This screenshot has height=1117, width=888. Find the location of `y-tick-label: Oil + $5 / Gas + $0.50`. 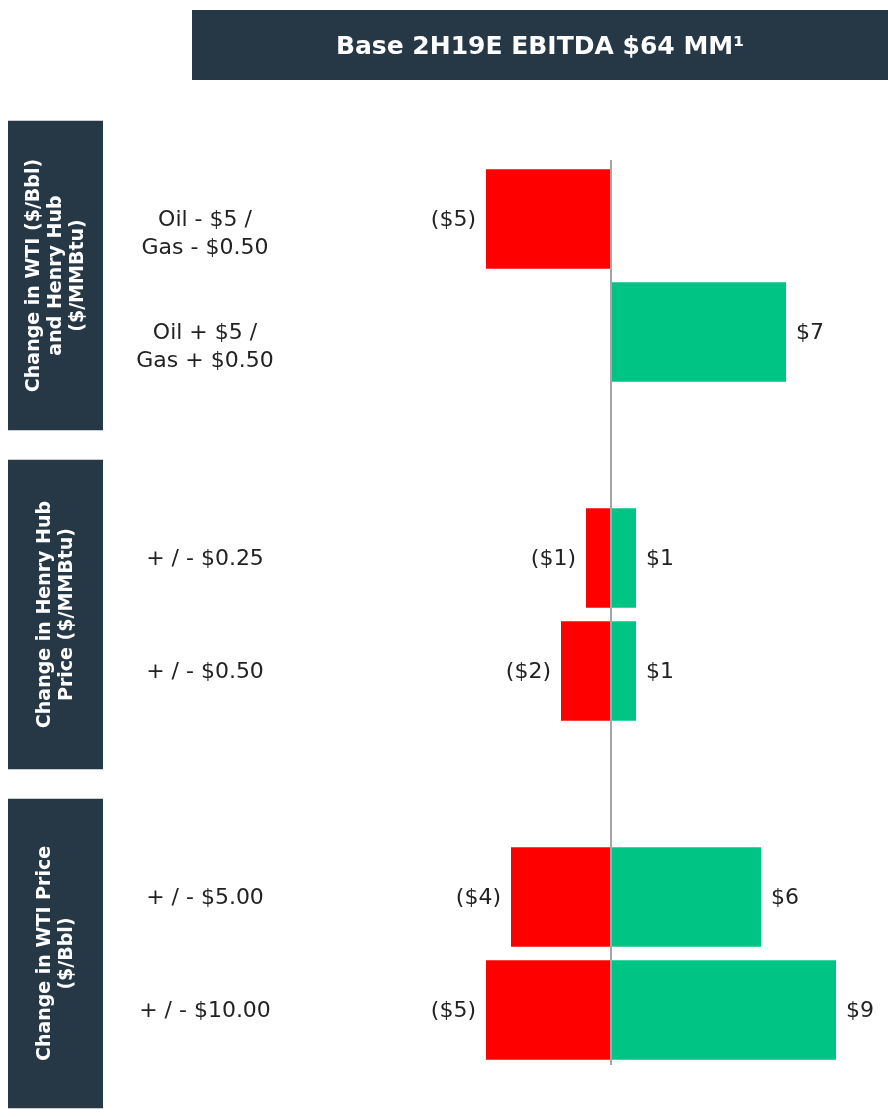

y-tick-label: Oil + $5 / Gas + $0.50 is located at coordinates (205, 345).